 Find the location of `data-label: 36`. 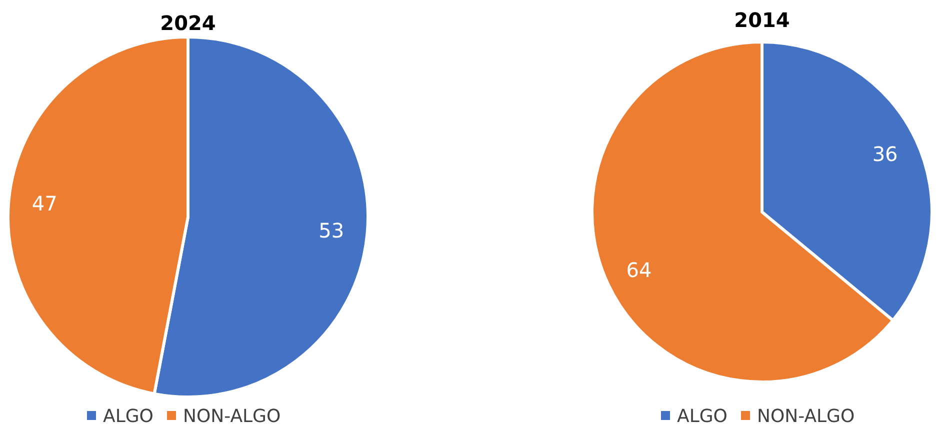

data-label: 36 is located at coordinates (885, 154).